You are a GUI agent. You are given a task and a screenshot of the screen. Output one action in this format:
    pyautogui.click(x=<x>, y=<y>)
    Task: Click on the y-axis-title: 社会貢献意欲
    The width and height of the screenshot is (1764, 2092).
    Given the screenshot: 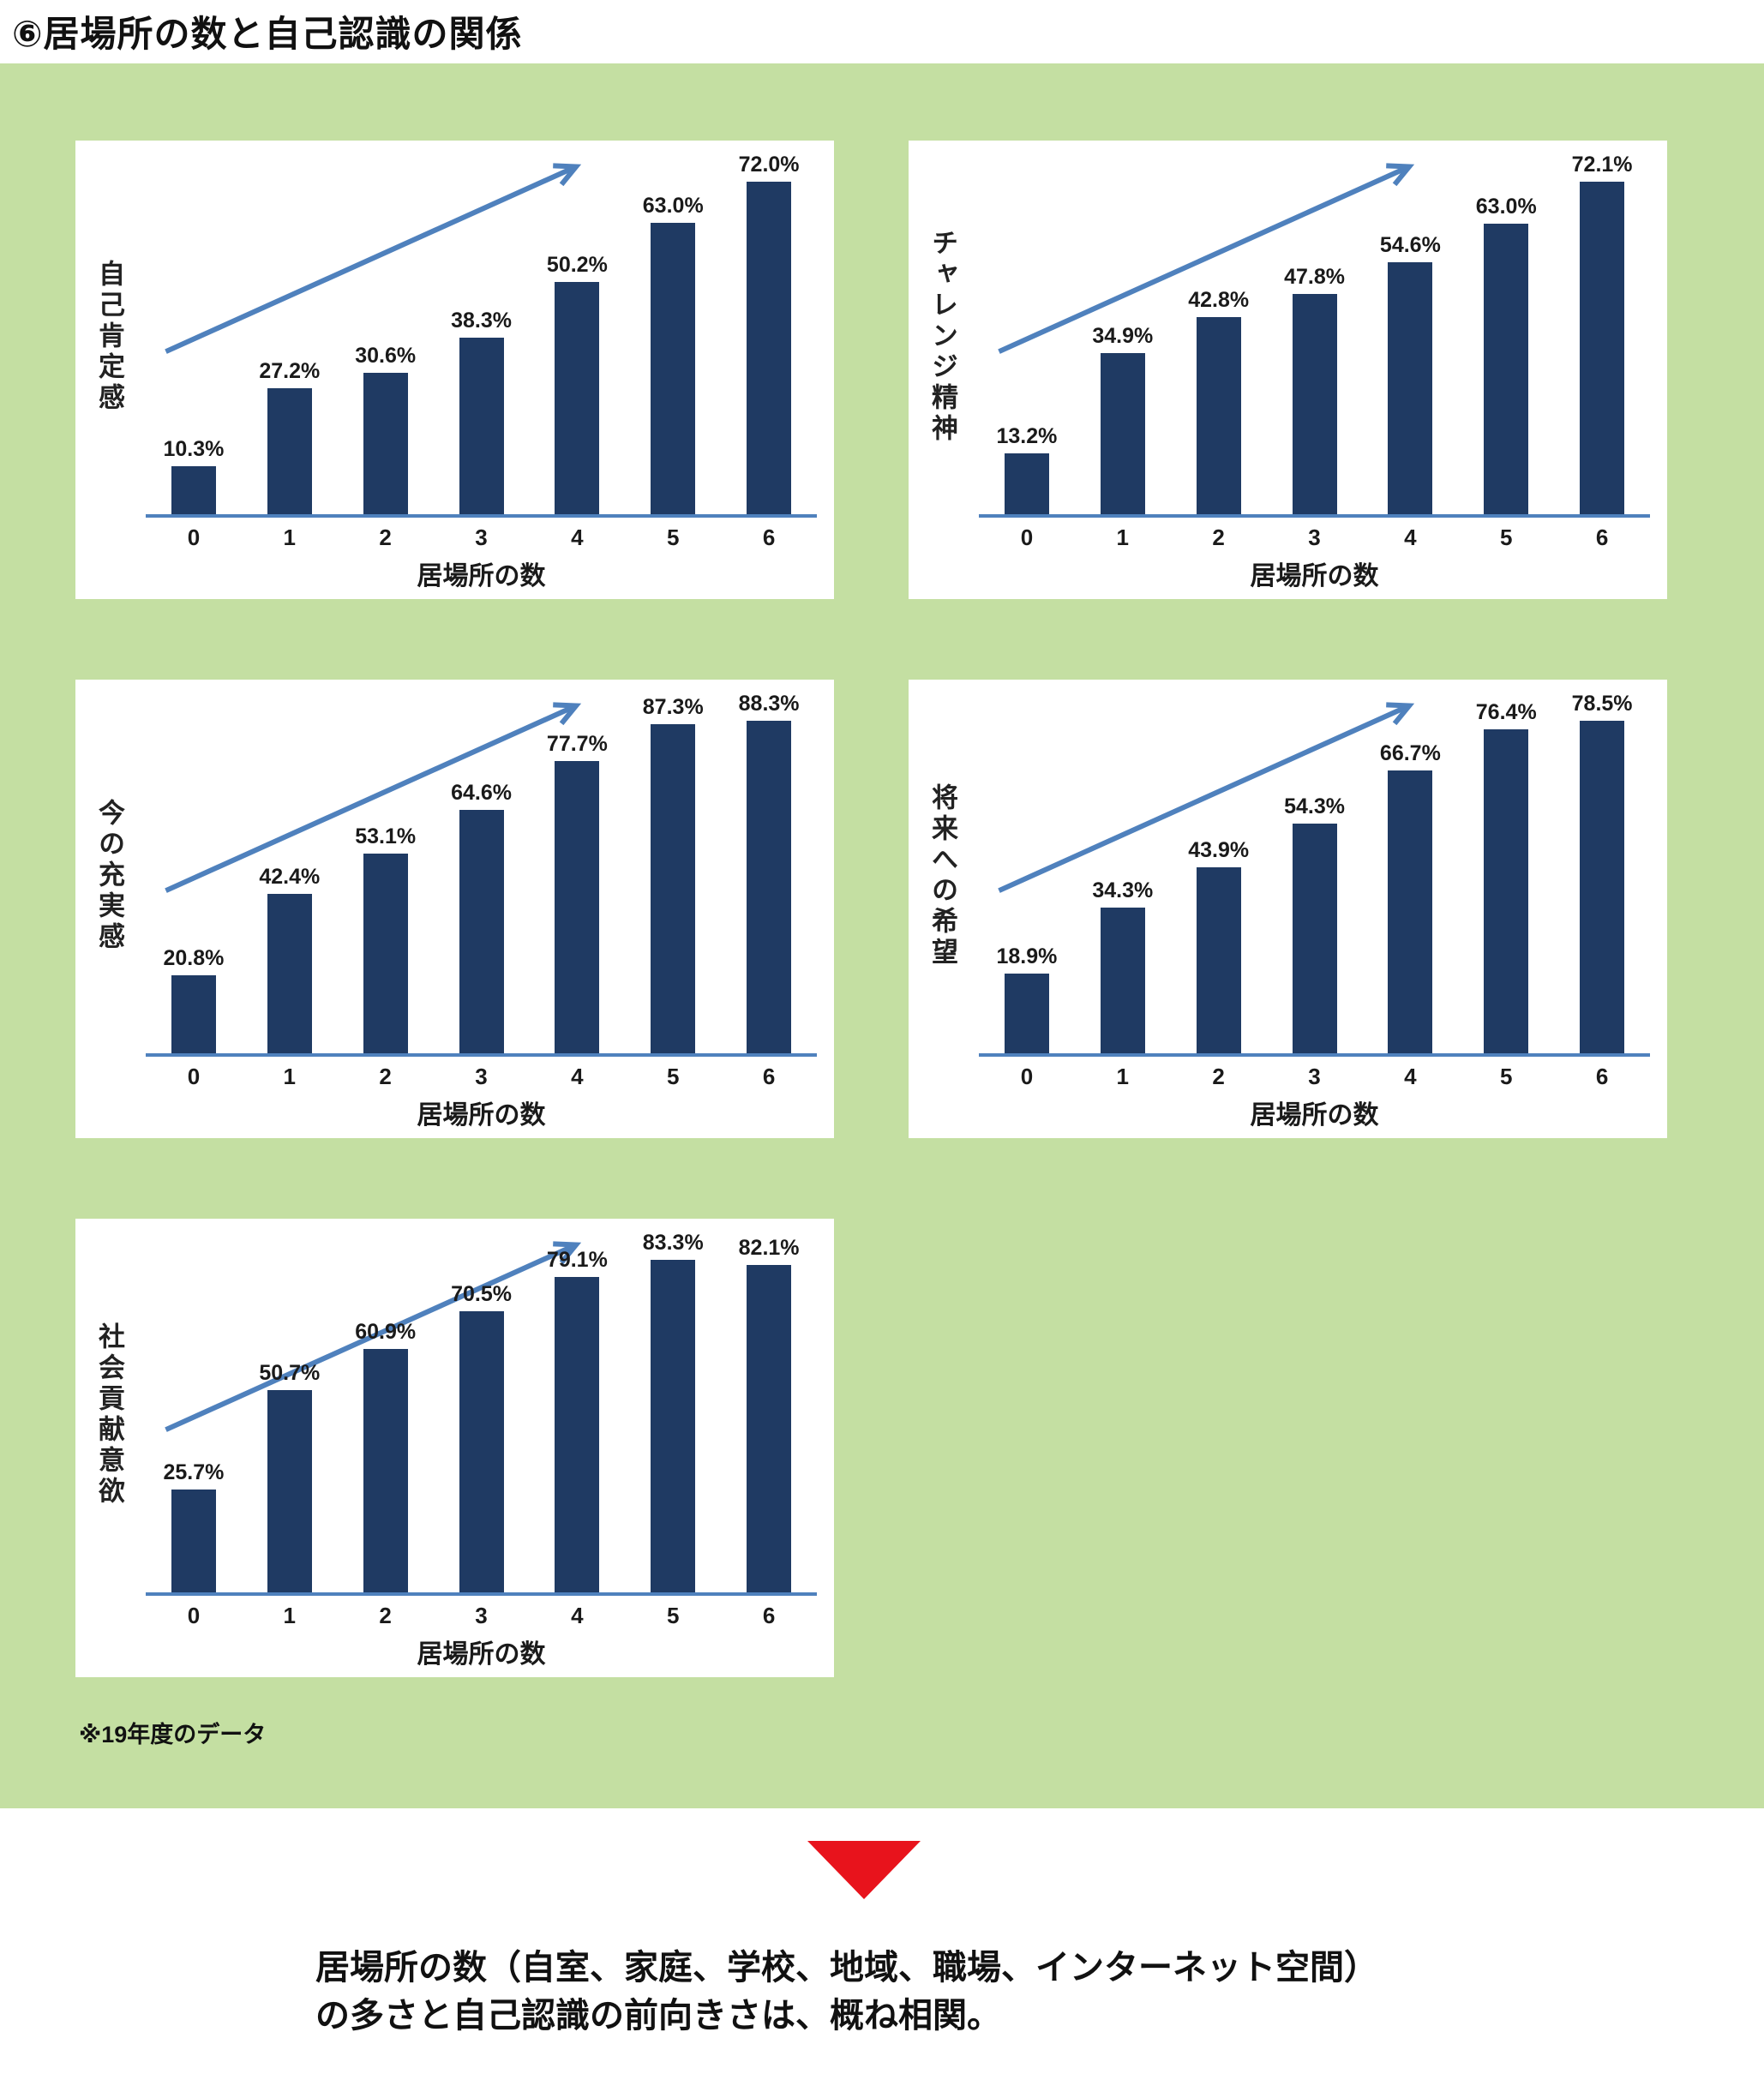 What is the action you would take?
    pyautogui.click(x=109, y=1415)
    